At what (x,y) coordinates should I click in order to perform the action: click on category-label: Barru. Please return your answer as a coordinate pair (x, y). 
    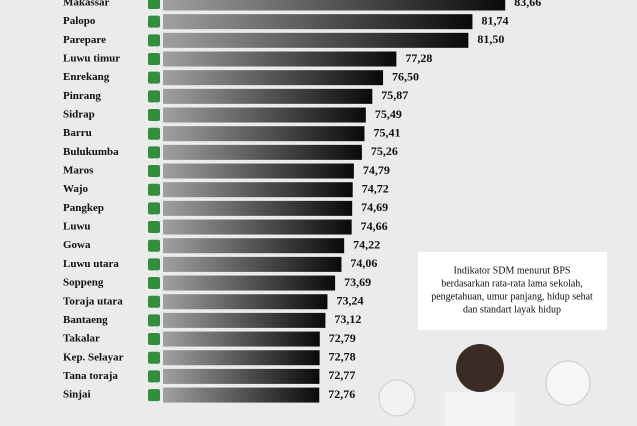
    Looking at the image, I should click on (77, 133).